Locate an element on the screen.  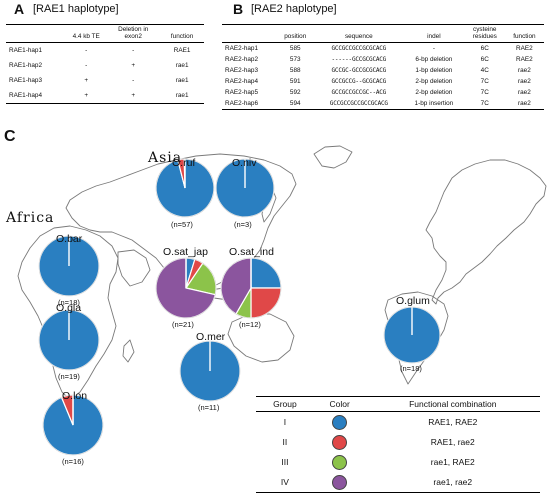
africa-outline is located at coordinates (68, 313).